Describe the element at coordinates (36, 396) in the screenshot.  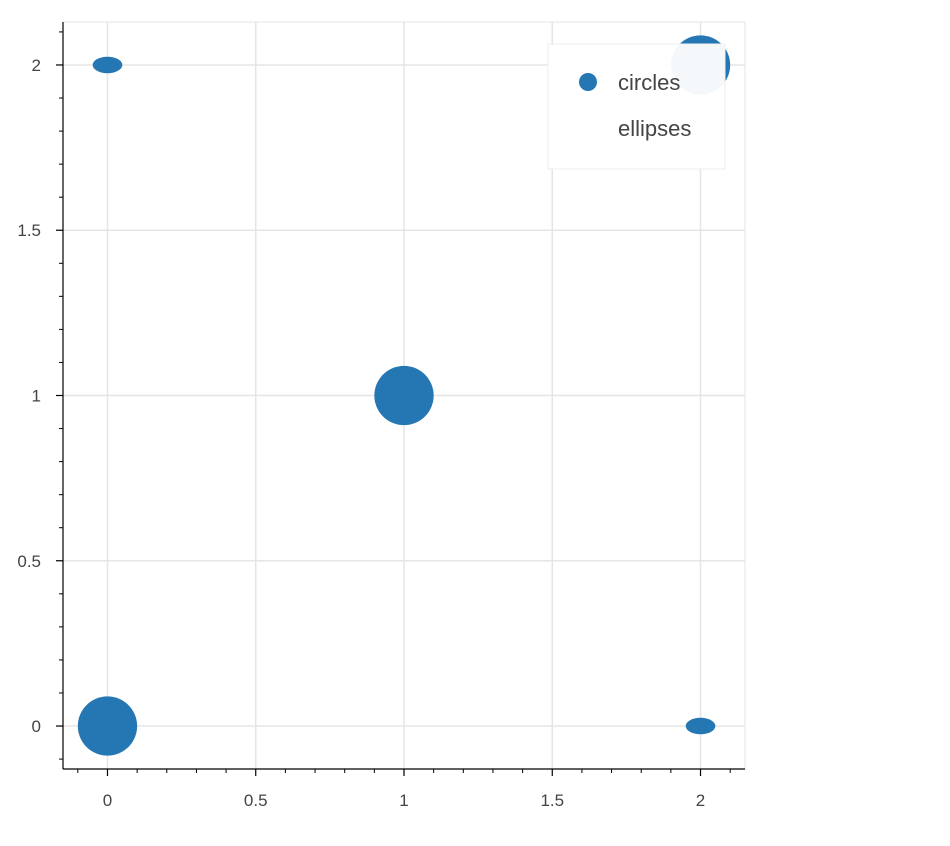
I see `y-tick-label: 1` at that location.